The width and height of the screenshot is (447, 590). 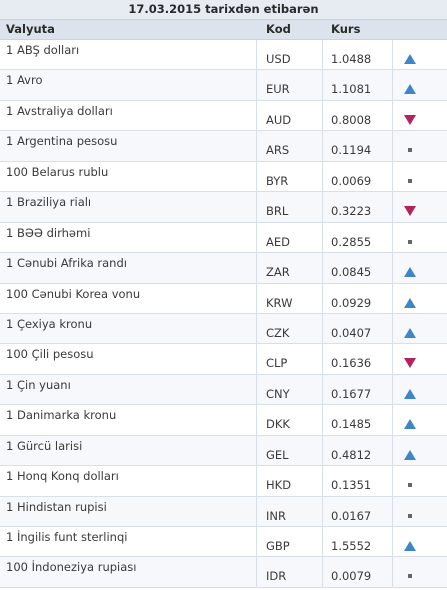 What do you see at coordinates (351, 59) in the screenshot?
I see `exchange-rate: 1.0488` at bounding box center [351, 59].